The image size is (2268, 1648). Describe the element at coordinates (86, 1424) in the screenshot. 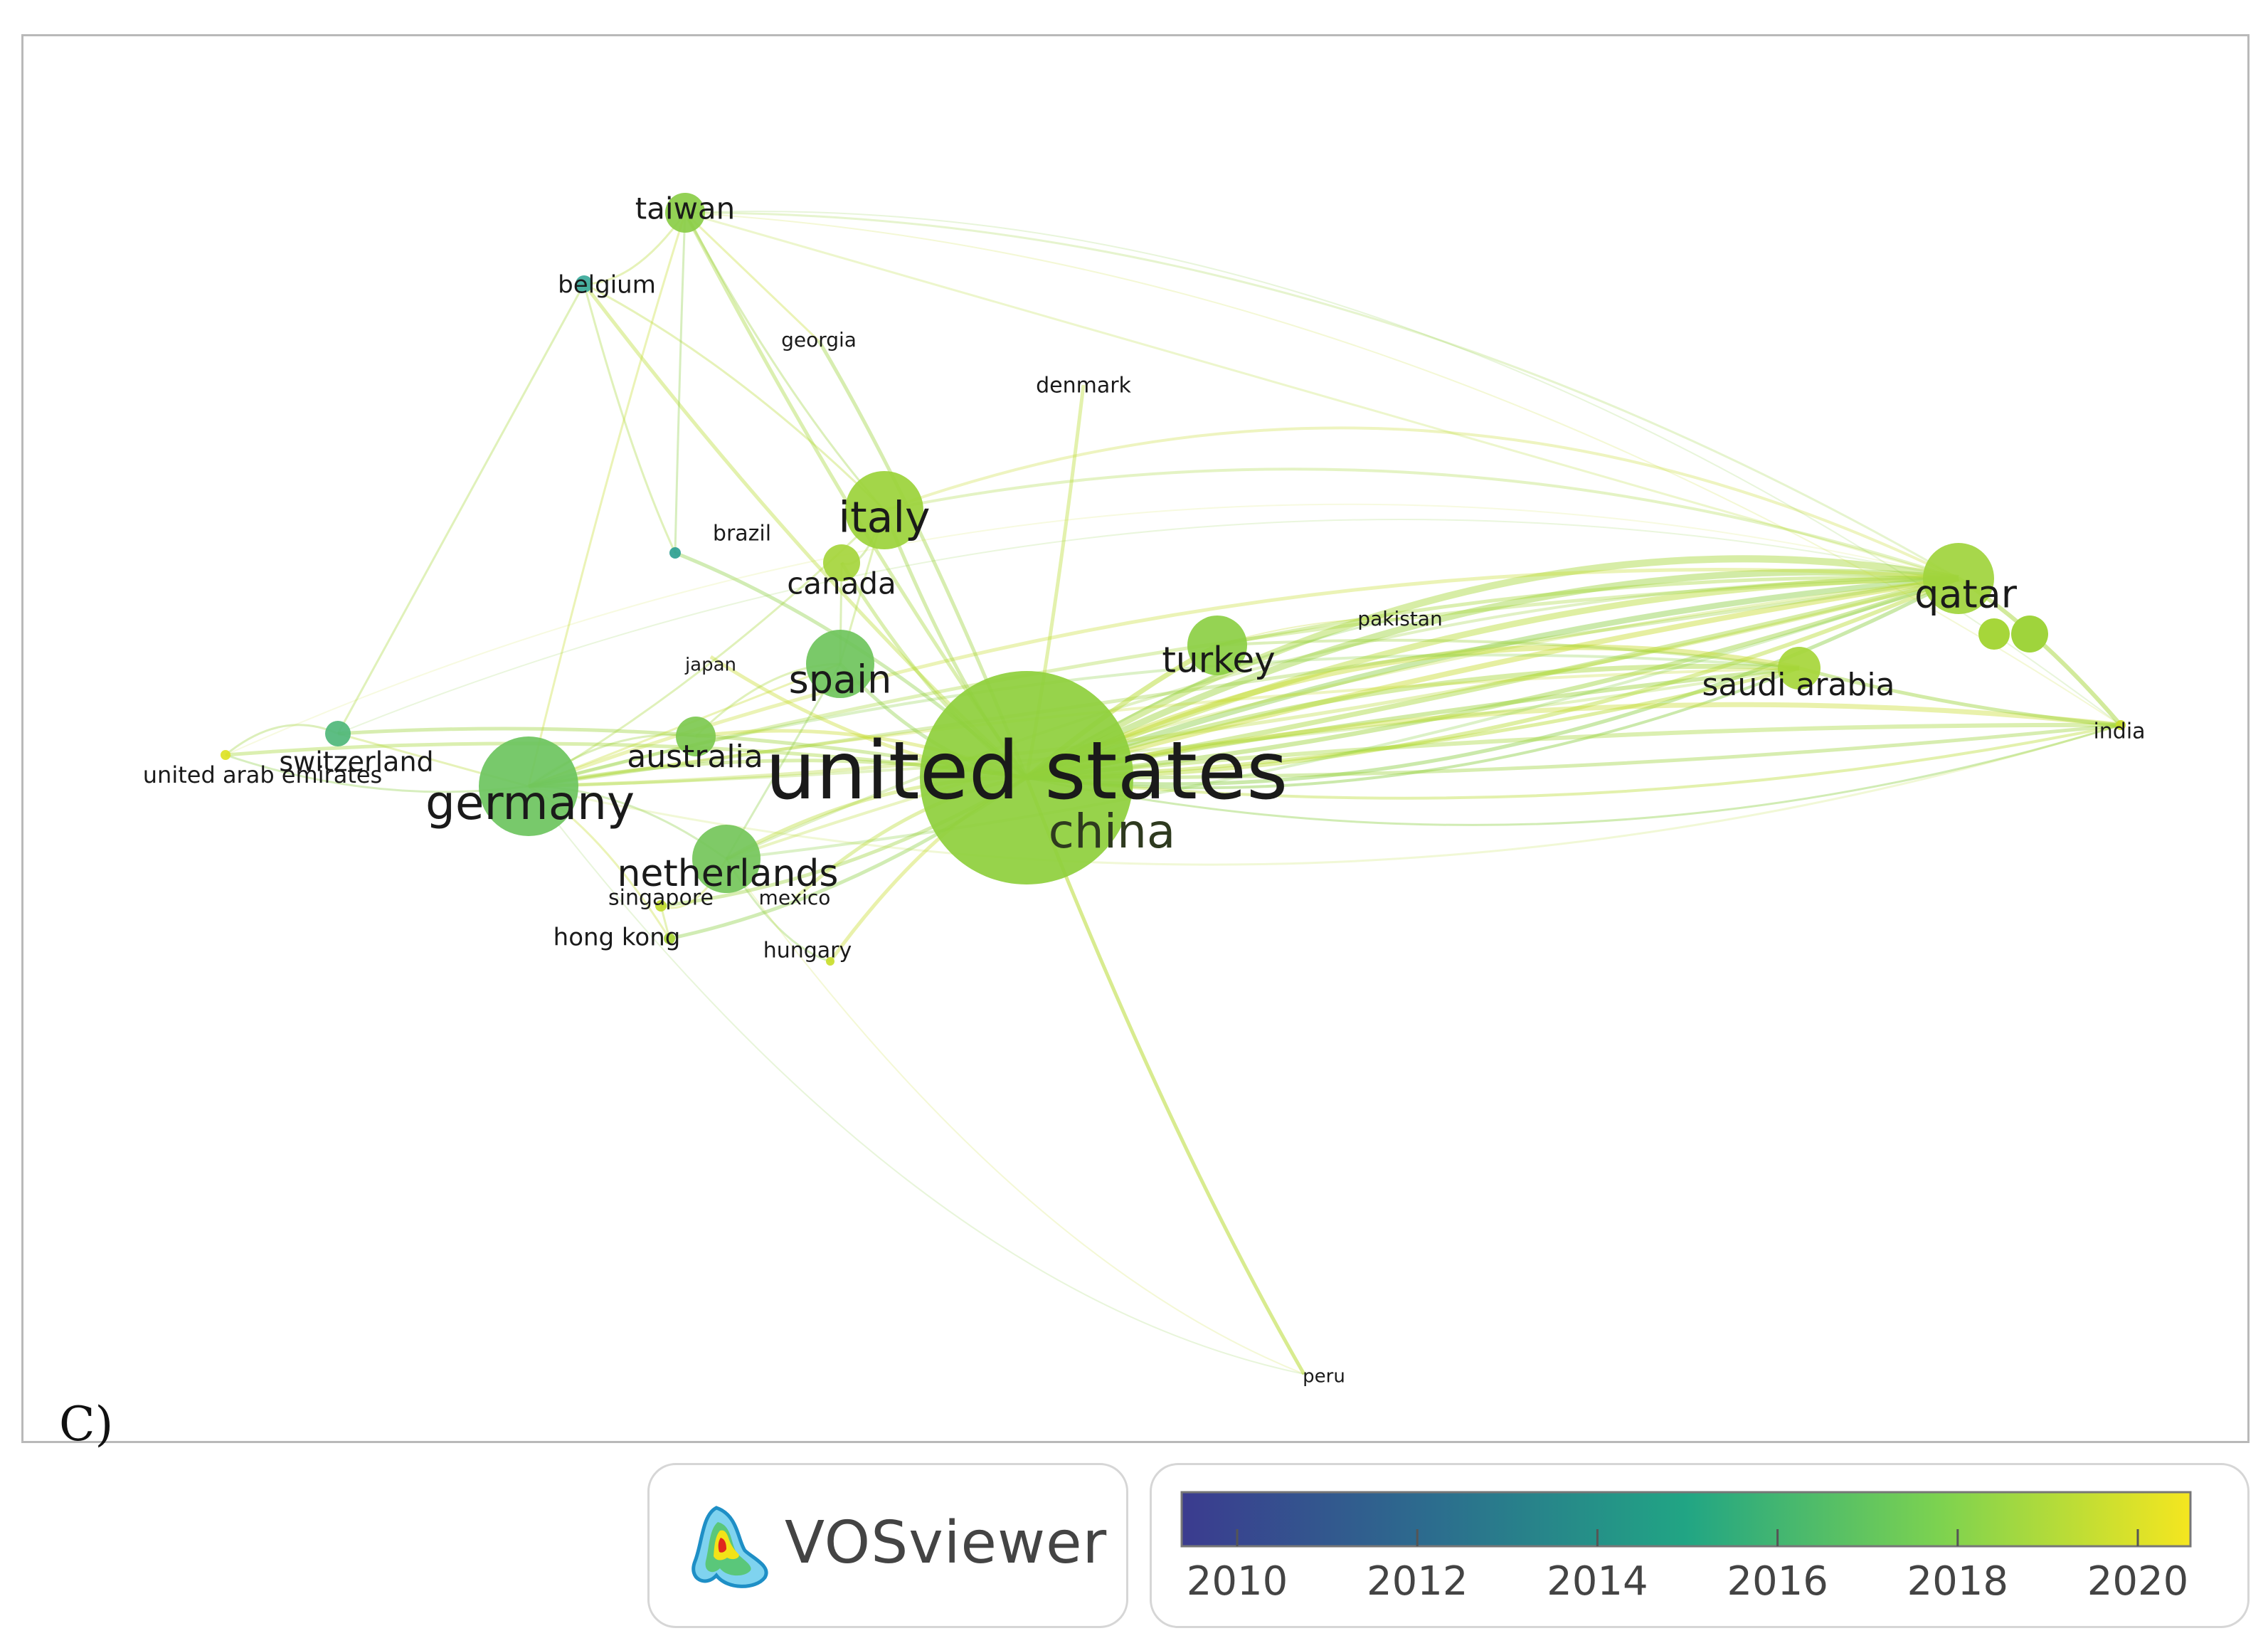

I see `panel-label: C)` at that location.